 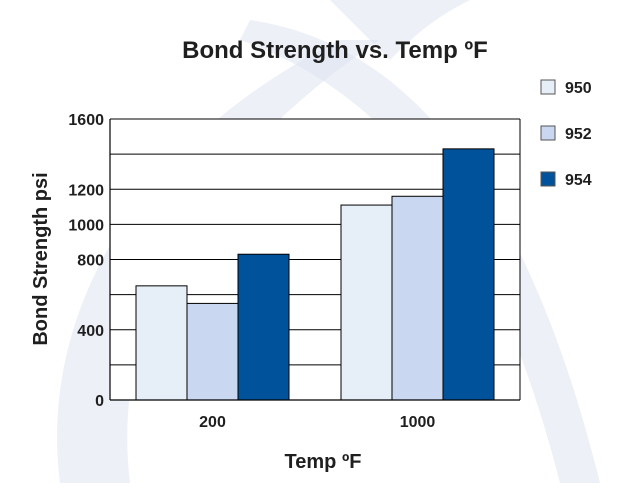 What do you see at coordinates (99, 401) in the screenshot?
I see `y-tick-label: 0` at bounding box center [99, 401].